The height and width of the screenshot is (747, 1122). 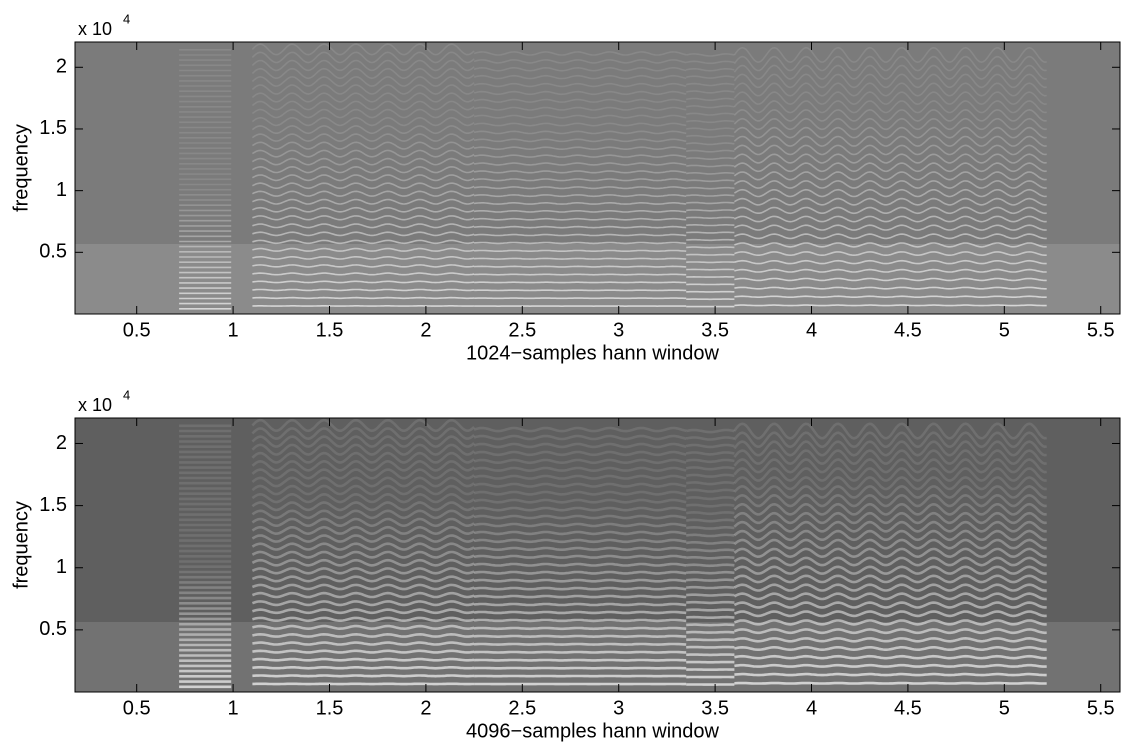 I want to click on x-axis-label: 4096−samples hann window, so click(x=593, y=731).